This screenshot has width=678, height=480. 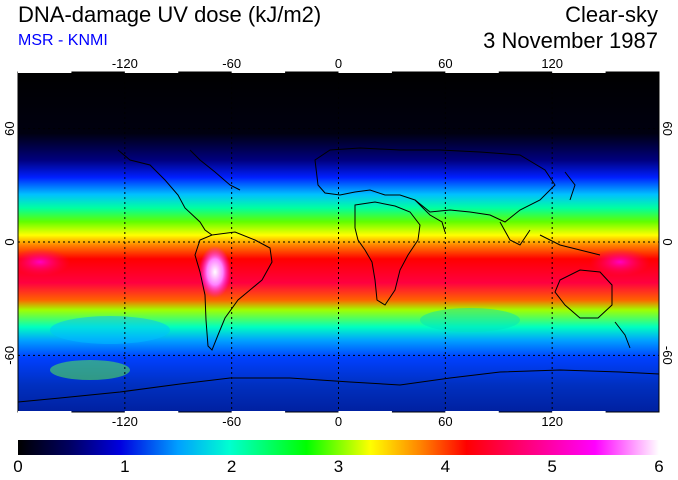 I want to click on lon-tick-labels-top: -120 -60 0 60 120, so click(x=337, y=63).